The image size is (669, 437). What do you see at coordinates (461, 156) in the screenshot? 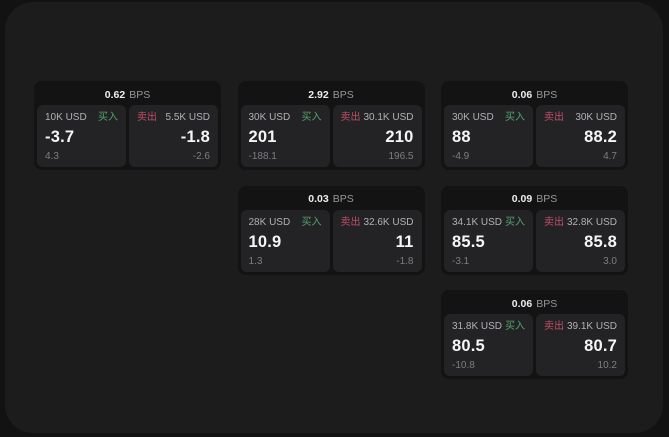
I see `buy-delta: -4.9` at bounding box center [461, 156].